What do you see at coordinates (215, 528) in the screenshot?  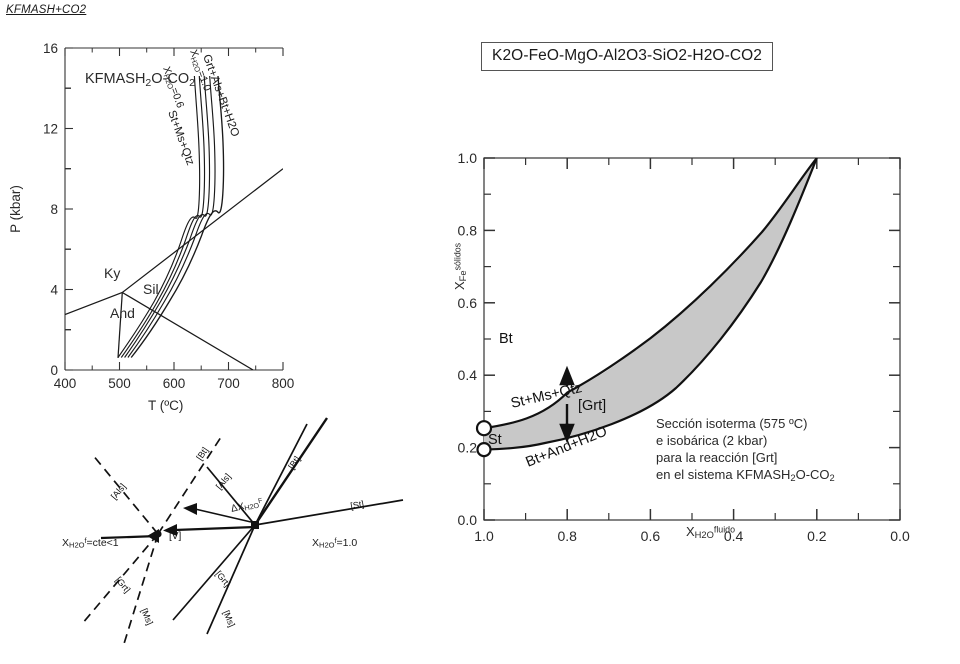 I see `net-connector` at bounding box center [215, 528].